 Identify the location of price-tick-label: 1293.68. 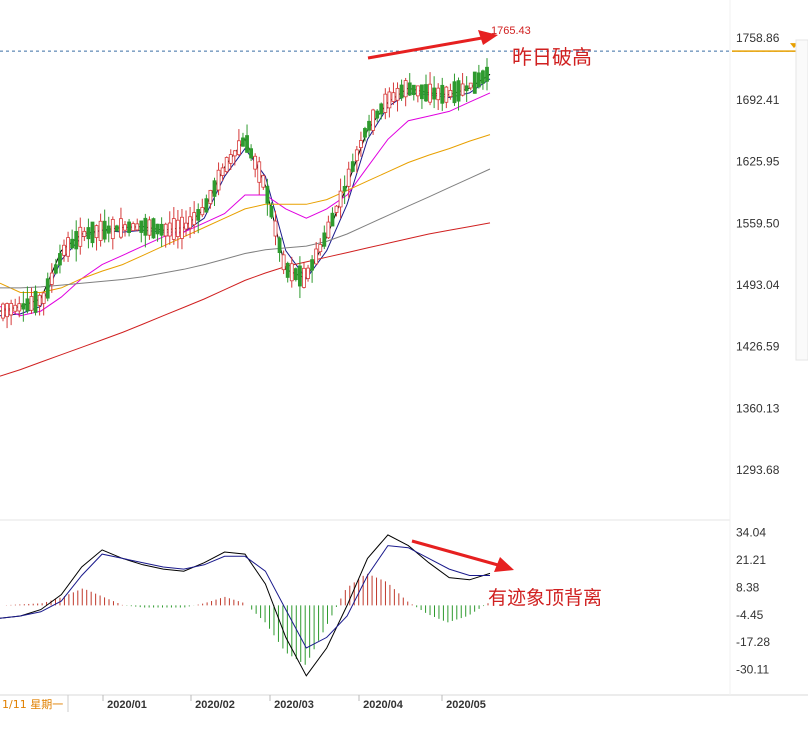
(758, 470).